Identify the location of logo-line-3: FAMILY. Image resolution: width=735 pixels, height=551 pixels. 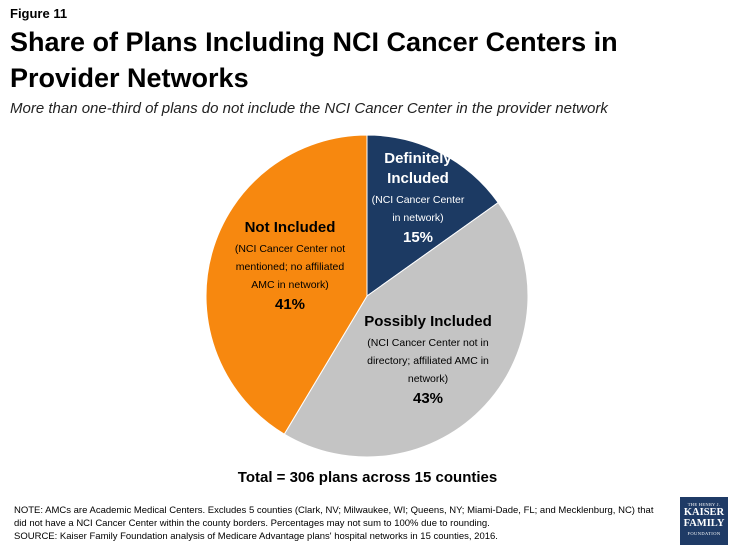
(704, 523).